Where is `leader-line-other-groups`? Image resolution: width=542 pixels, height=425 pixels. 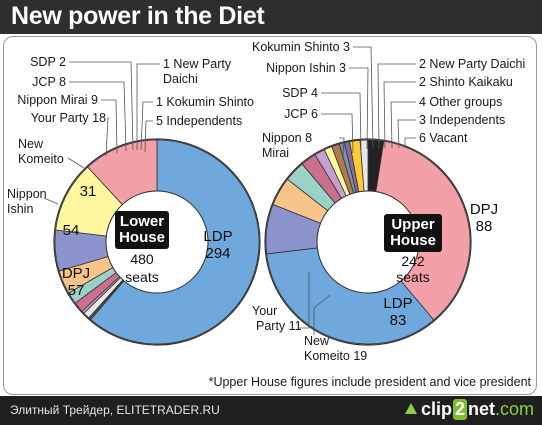
leader-line-other-groups is located at coordinates (403, 125).